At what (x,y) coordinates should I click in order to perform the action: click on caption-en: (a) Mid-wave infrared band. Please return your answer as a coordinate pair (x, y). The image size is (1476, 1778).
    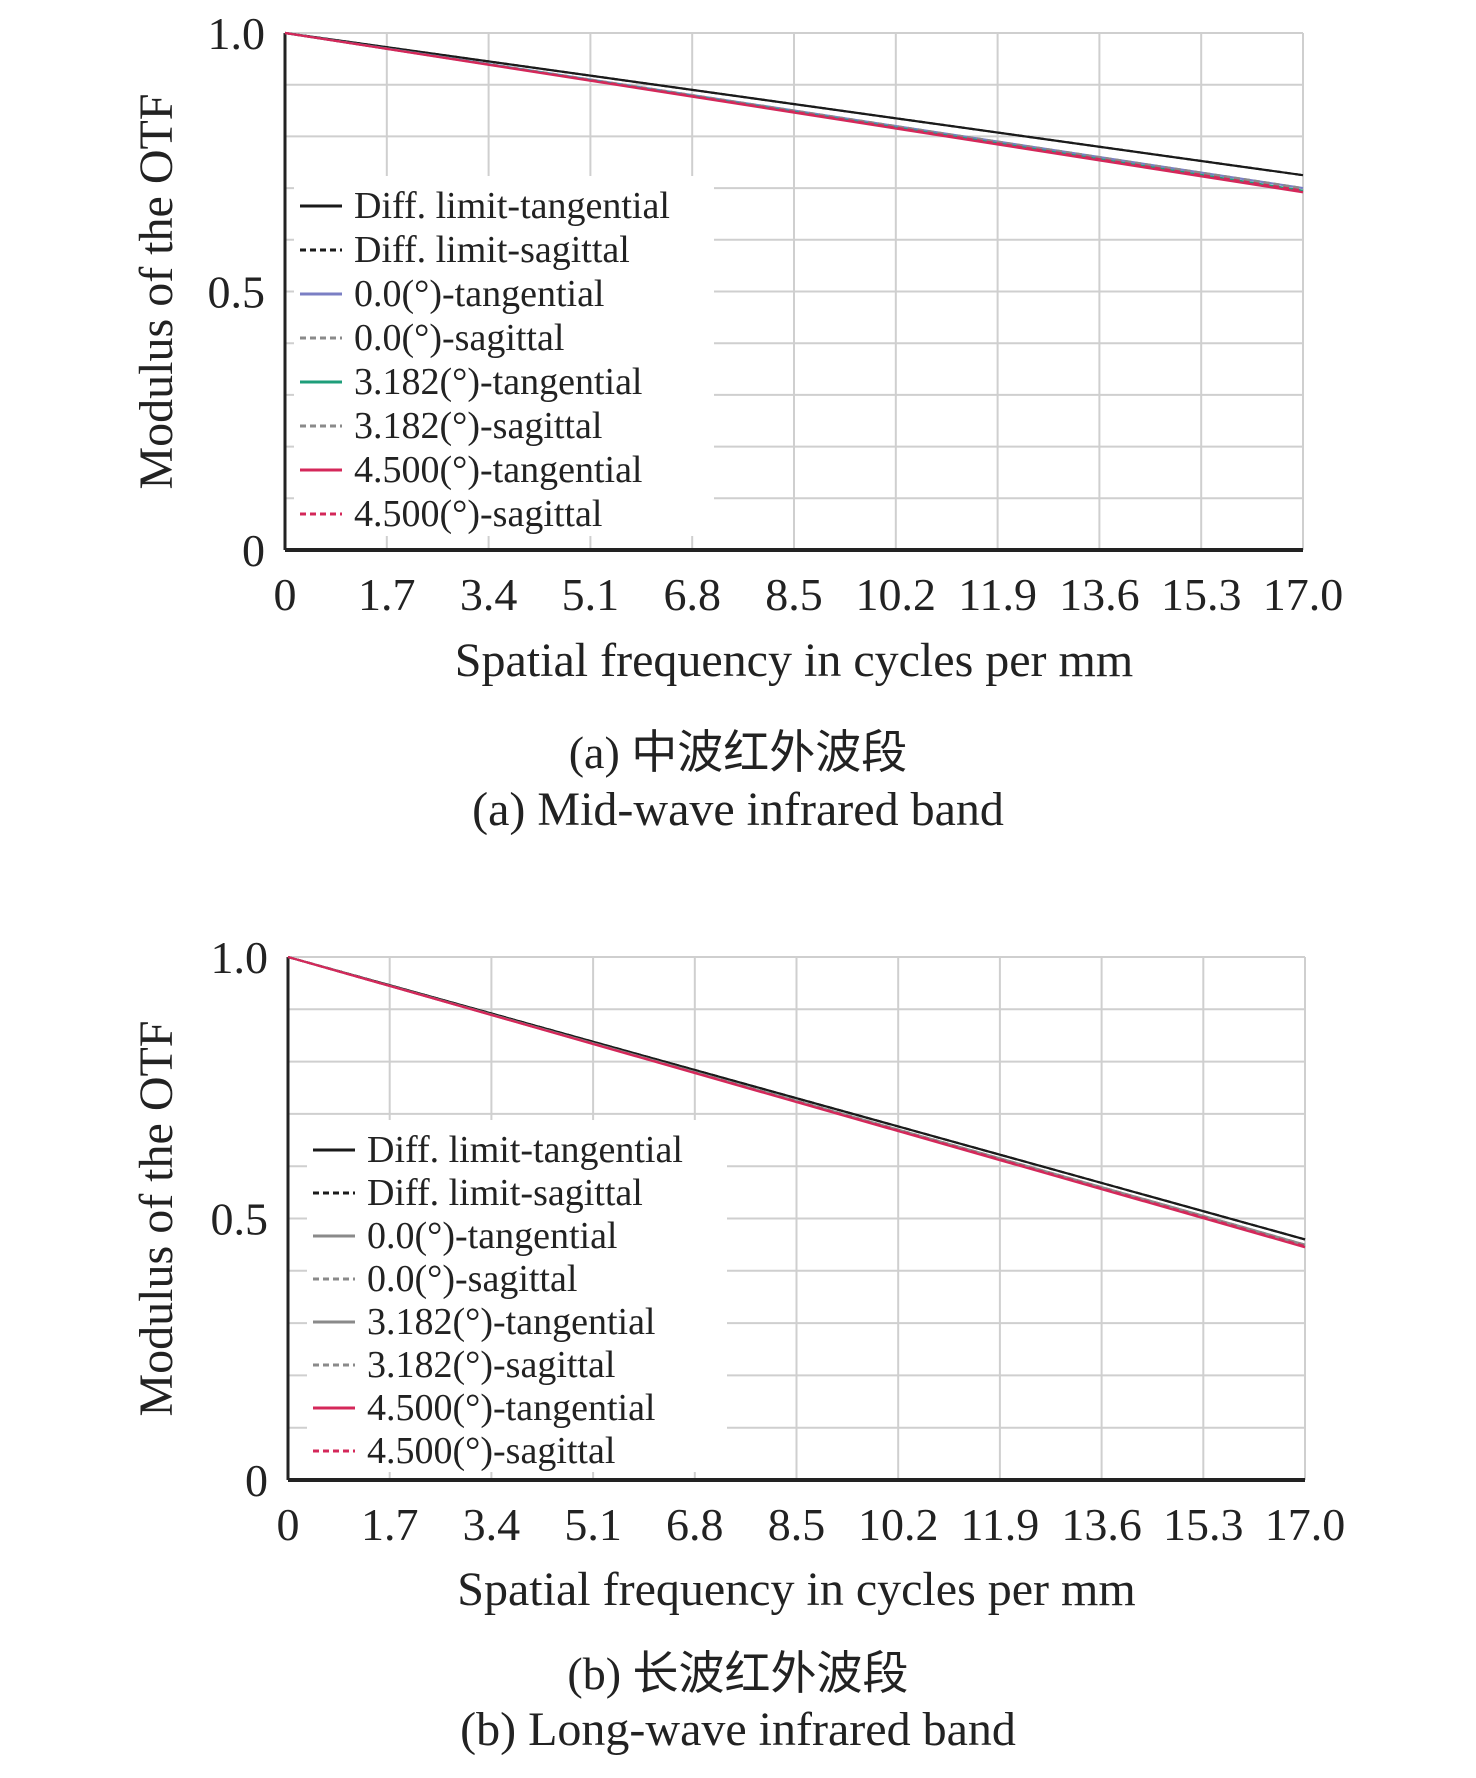
    Looking at the image, I should click on (738, 809).